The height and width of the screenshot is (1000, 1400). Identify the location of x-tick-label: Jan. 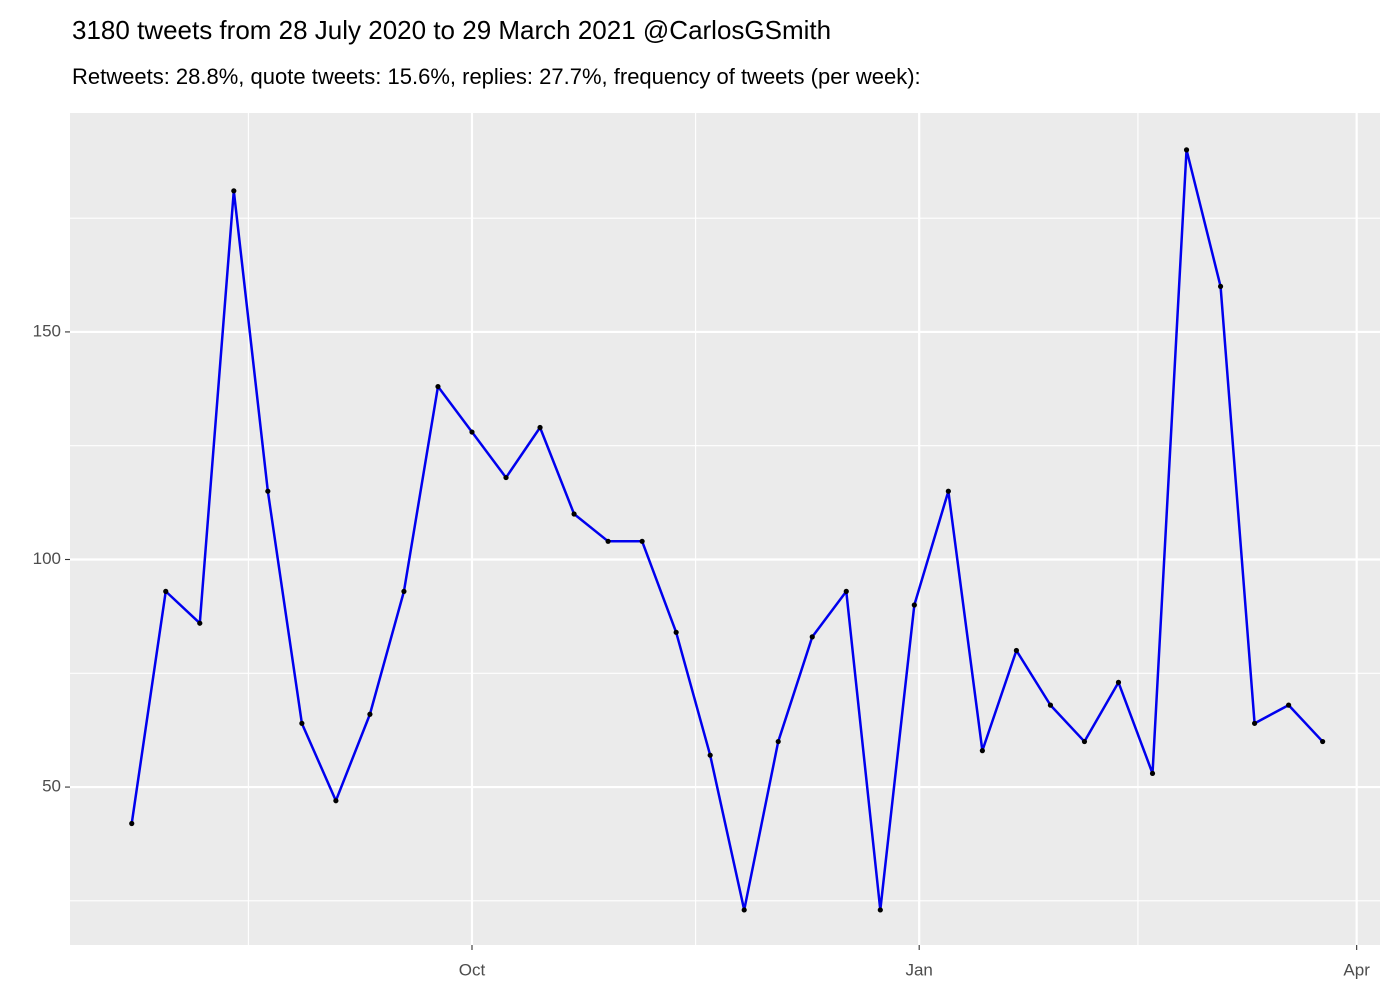
(918, 969).